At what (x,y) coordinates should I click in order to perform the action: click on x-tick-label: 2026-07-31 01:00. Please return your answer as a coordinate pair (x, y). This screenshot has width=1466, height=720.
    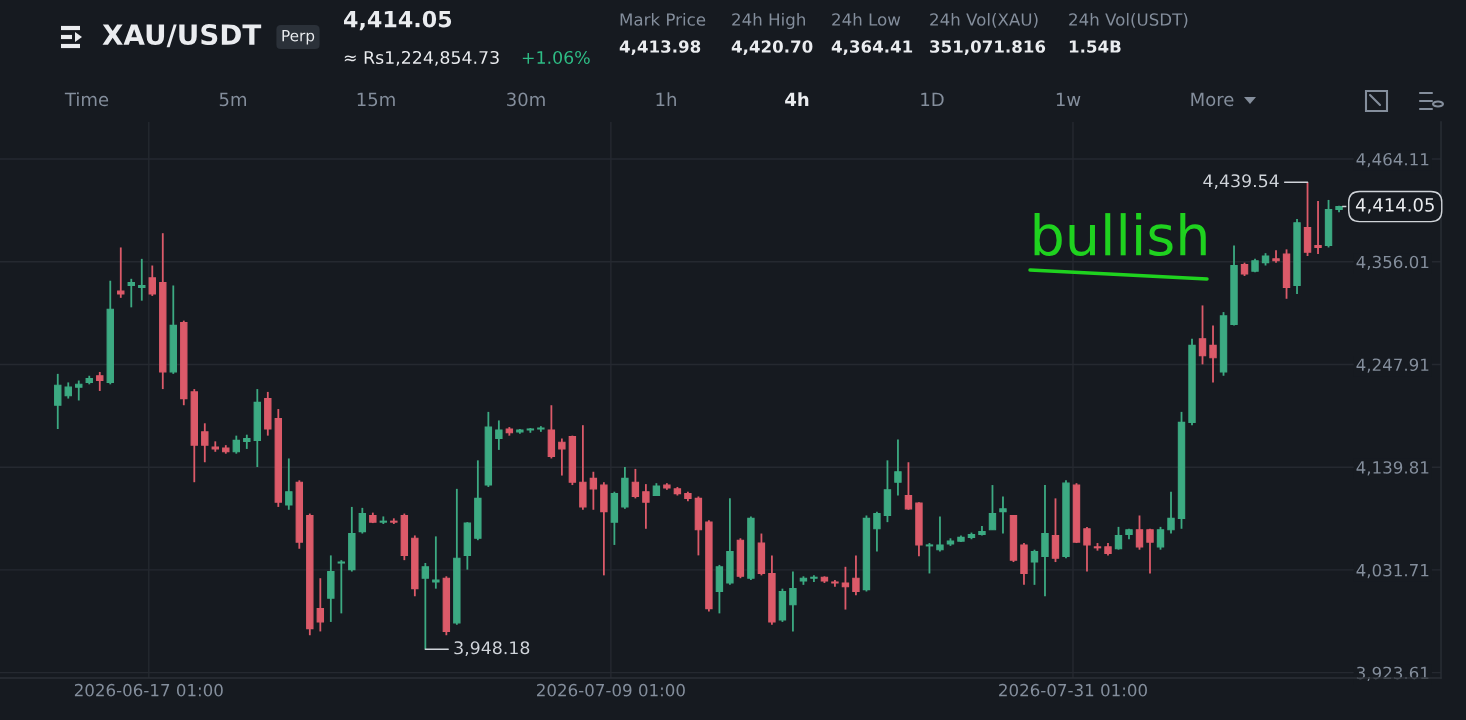
    Looking at the image, I should click on (1073, 690).